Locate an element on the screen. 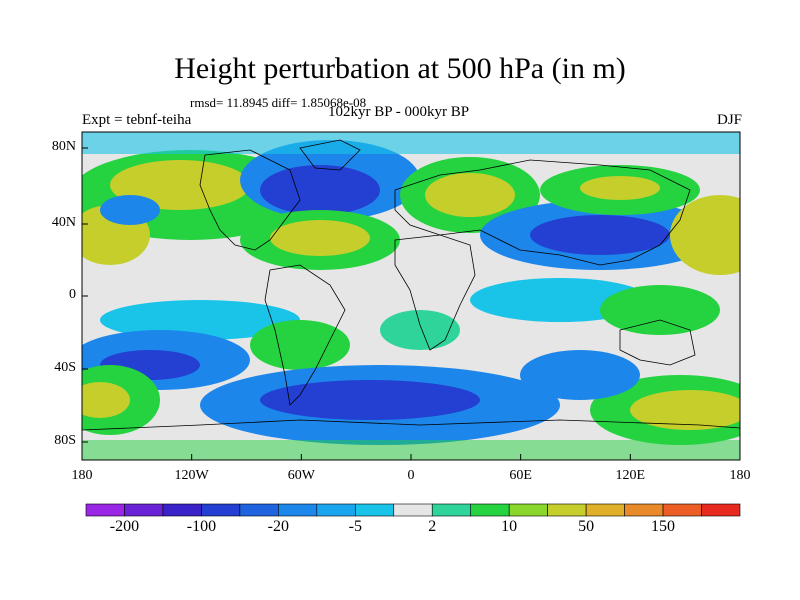 This screenshot has width=800, height=600. chart-title: Height perturbation at 500 hPa (in m) is located at coordinates (400, 68).